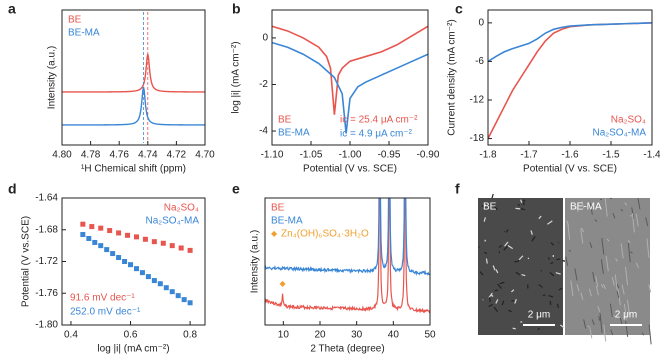 Image resolution: width=660 pixels, height=354 pixels. Describe the element at coordinates (272, 155) in the screenshot. I see `x-tick-label: -1.10` at that location.